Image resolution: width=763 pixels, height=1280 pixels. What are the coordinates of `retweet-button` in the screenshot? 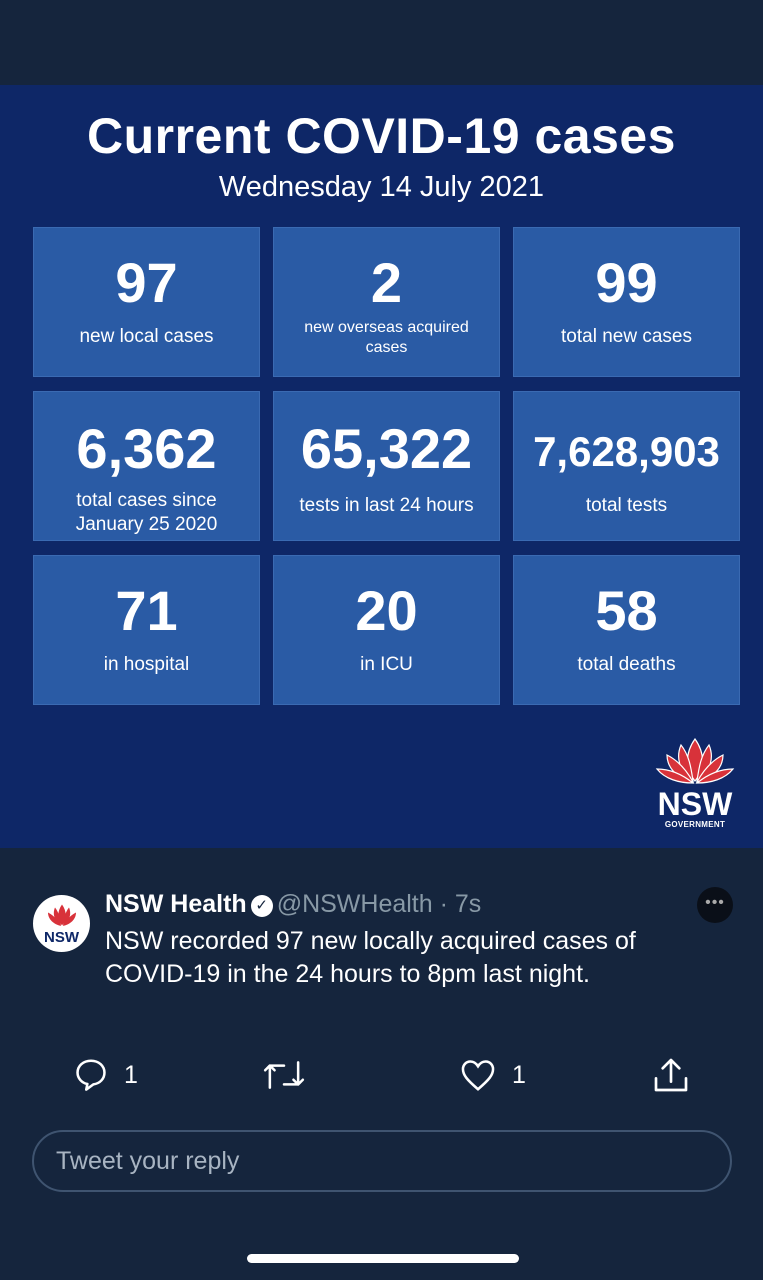 It's located at (284, 1075).